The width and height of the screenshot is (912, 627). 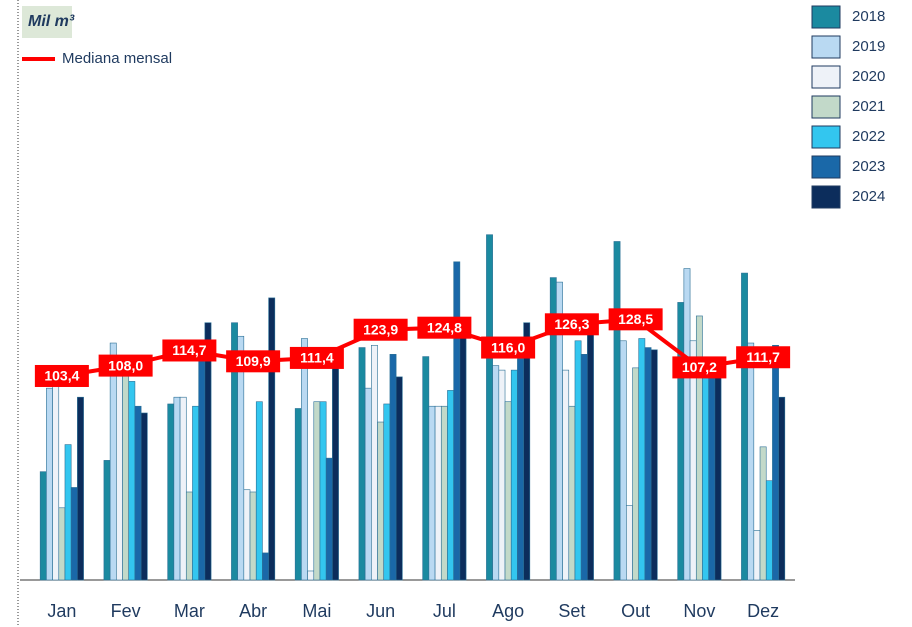 What do you see at coordinates (868, 16) in the screenshot?
I see `legend-label: 2018` at bounding box center [868, 16].